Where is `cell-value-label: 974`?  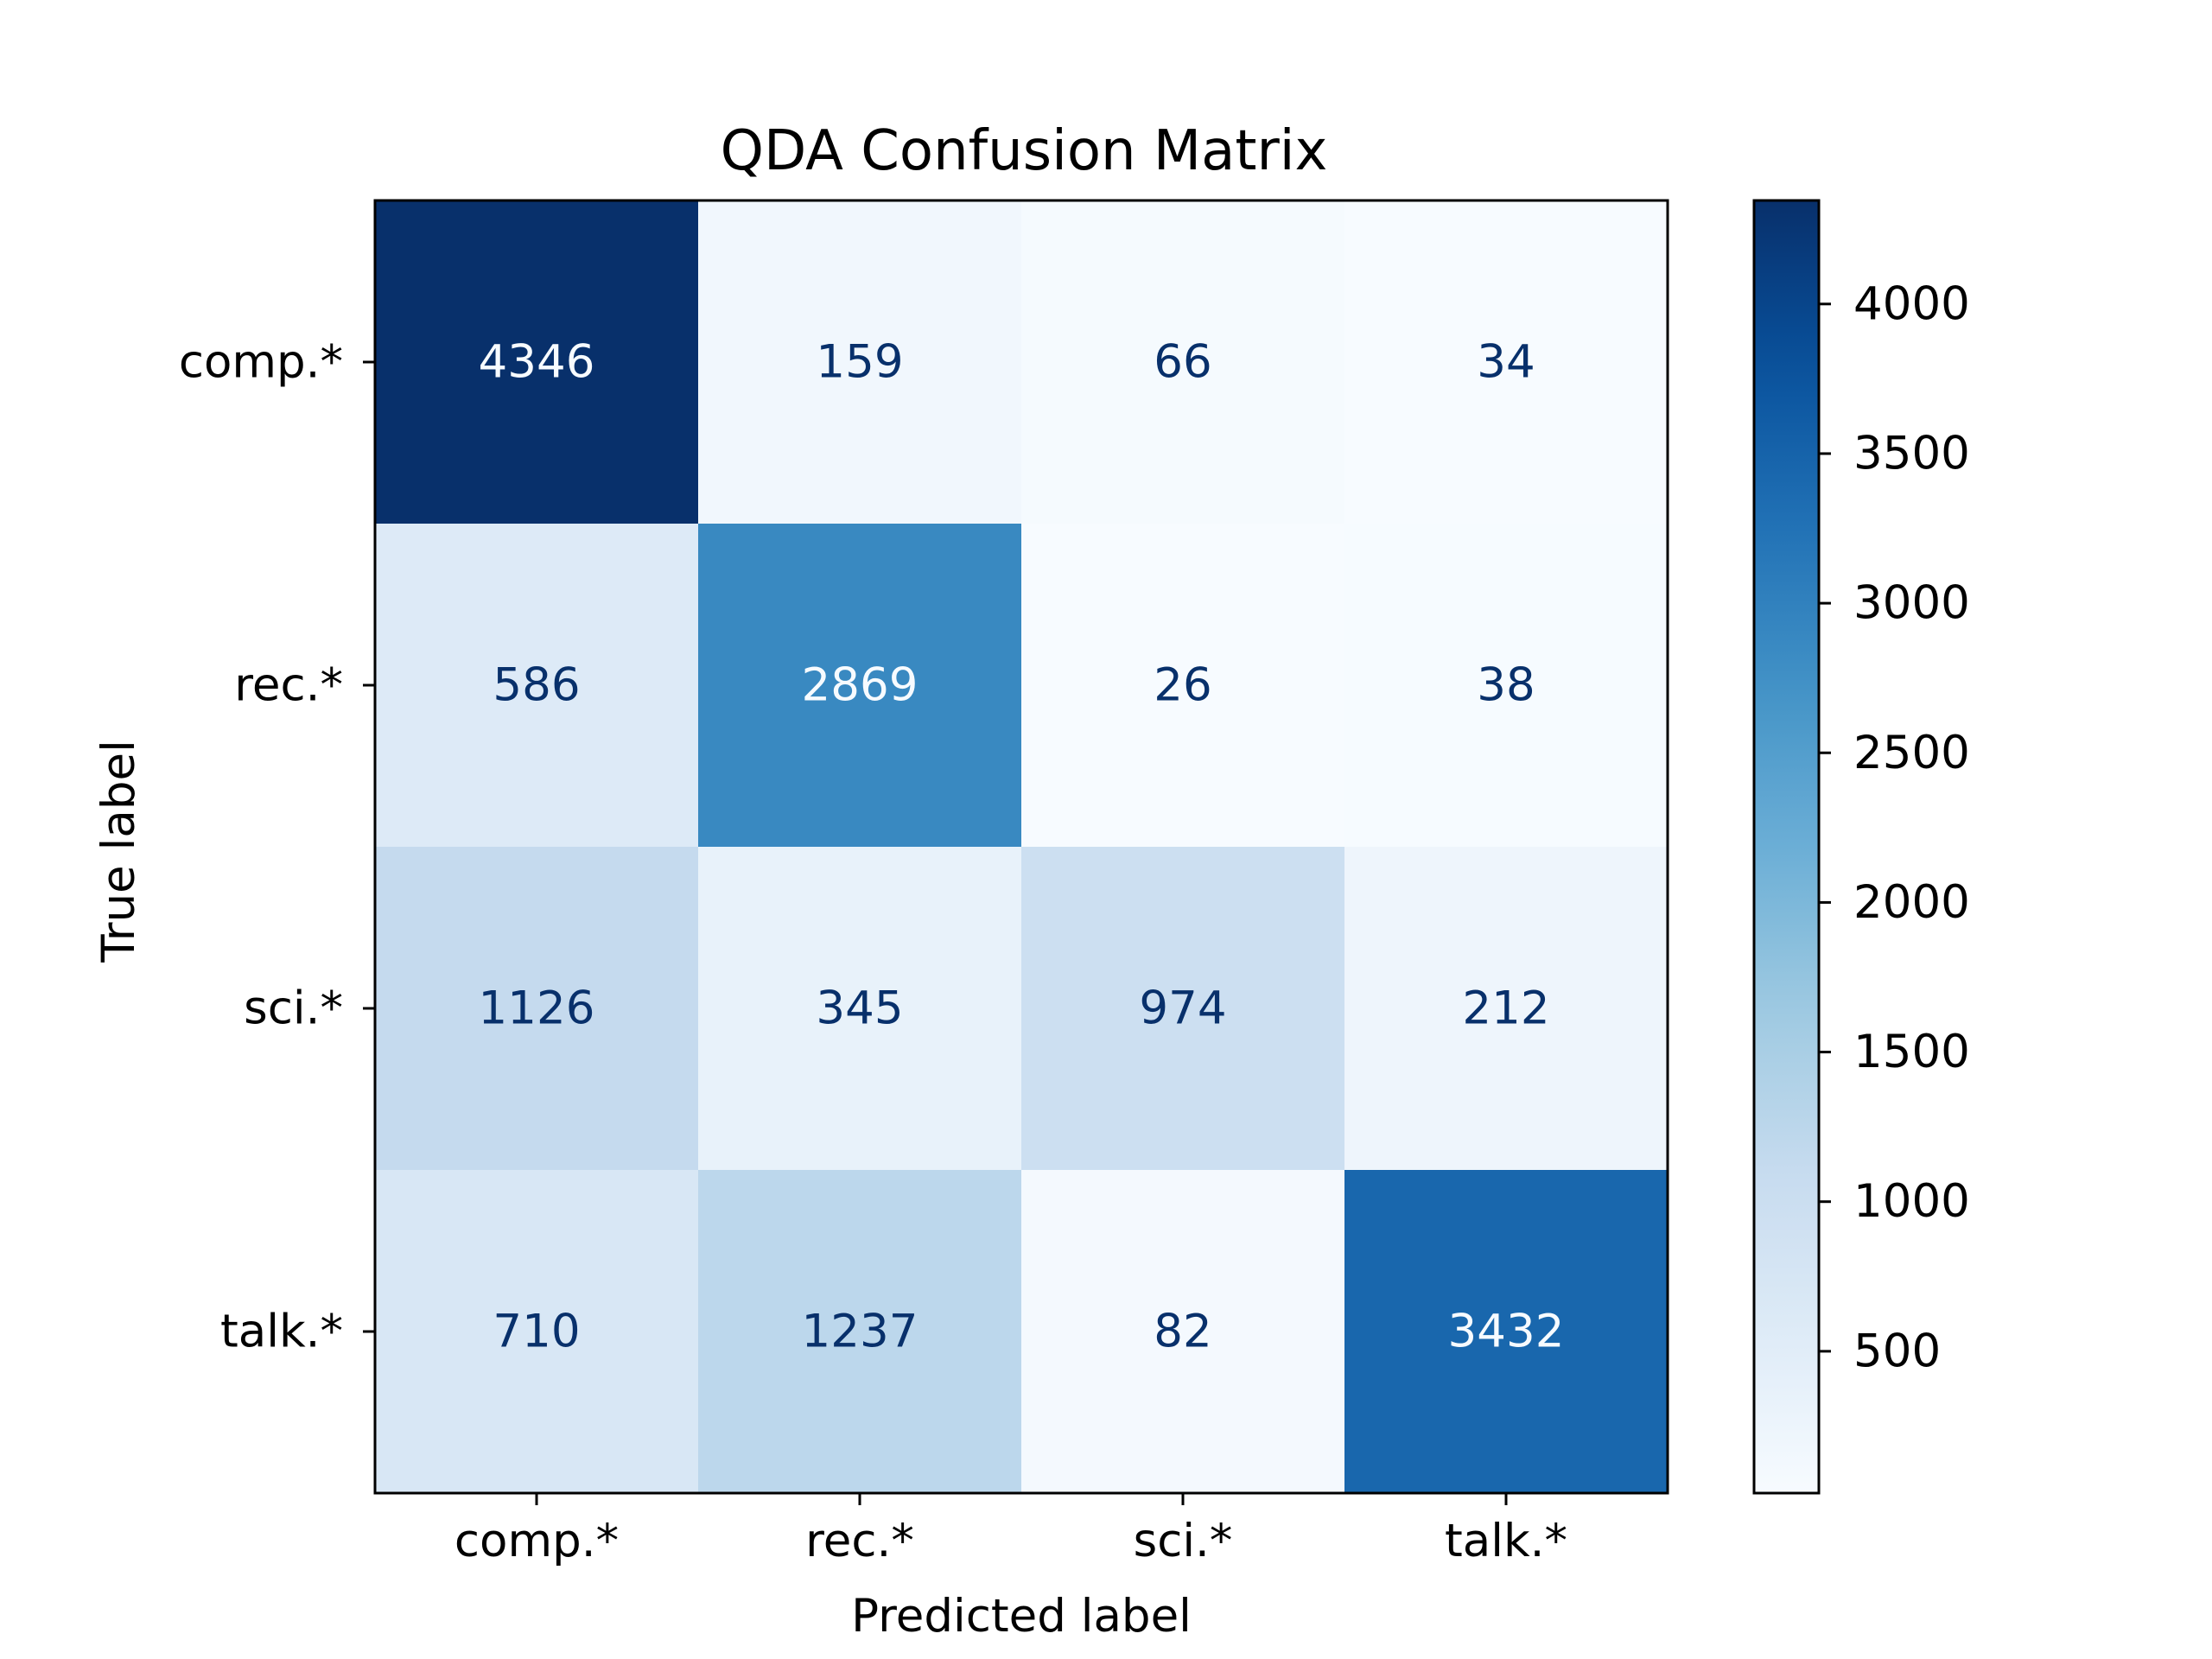
cell-value-label: 974 is located at coordinates (1182, 1008).